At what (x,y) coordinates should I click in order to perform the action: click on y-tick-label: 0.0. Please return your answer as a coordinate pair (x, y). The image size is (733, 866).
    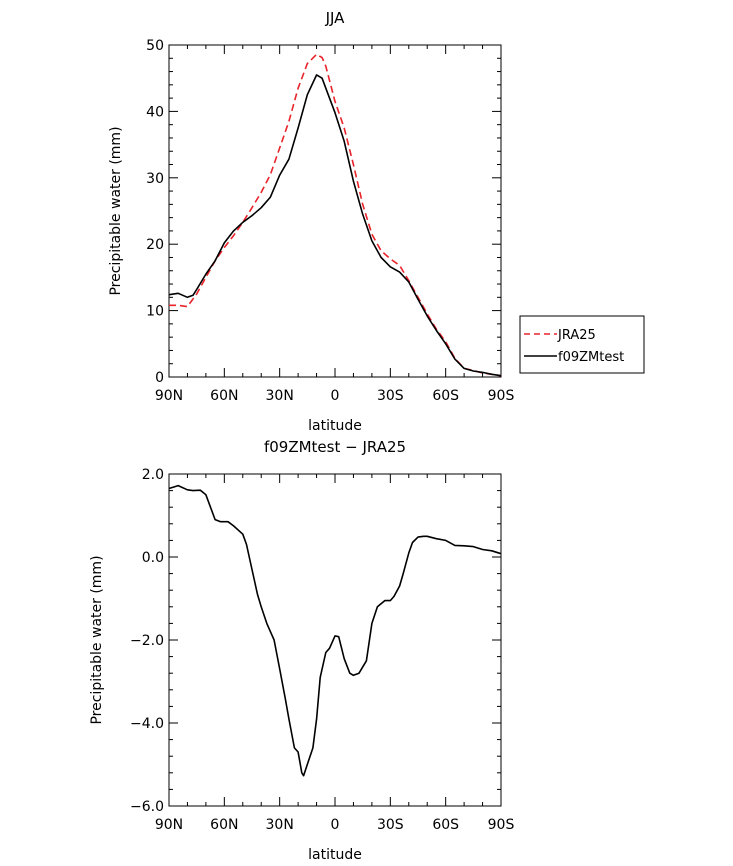
    Looking at the image, I should click on (153, 558).